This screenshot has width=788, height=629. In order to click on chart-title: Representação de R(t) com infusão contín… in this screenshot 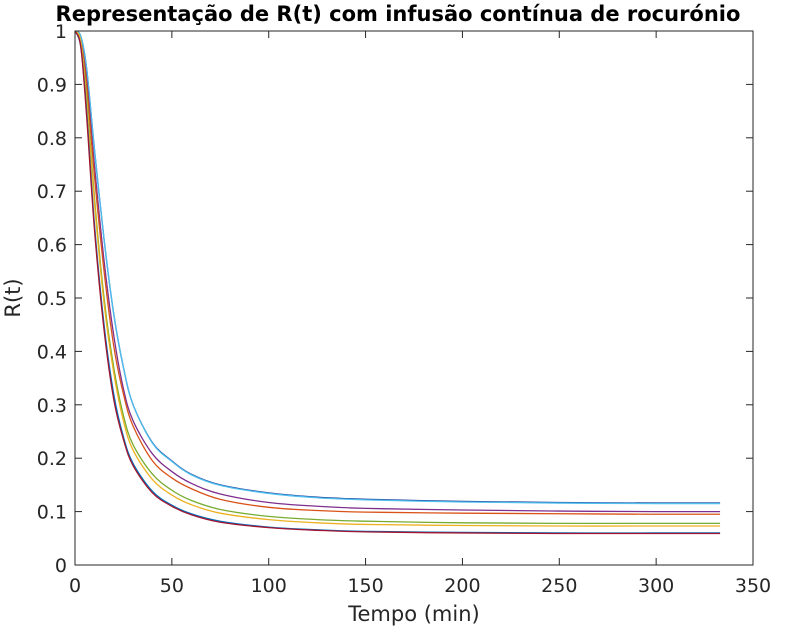, I will do `click(398, 14)`.